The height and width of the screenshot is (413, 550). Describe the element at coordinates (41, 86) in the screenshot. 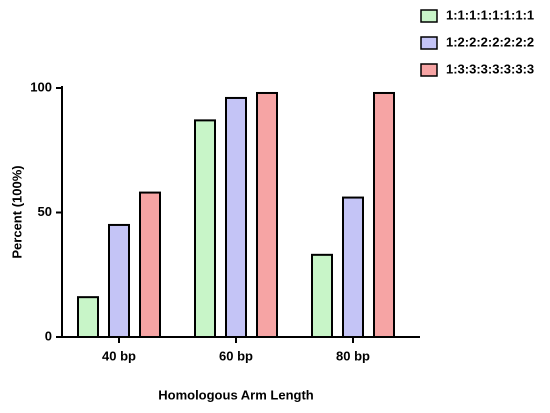

I see `y-tick-label: 100` at that location.